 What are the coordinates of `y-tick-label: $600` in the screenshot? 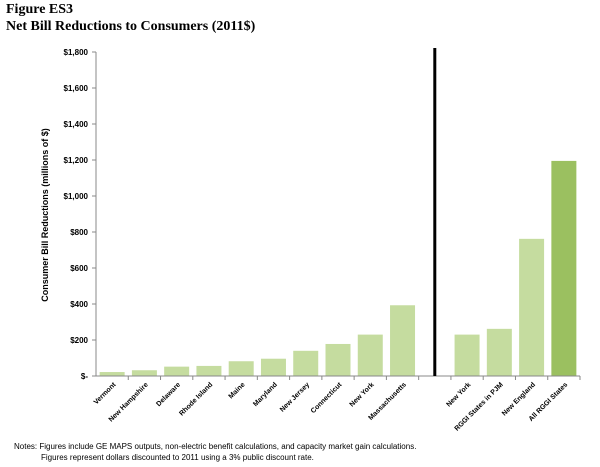 It's located at (79, 268).